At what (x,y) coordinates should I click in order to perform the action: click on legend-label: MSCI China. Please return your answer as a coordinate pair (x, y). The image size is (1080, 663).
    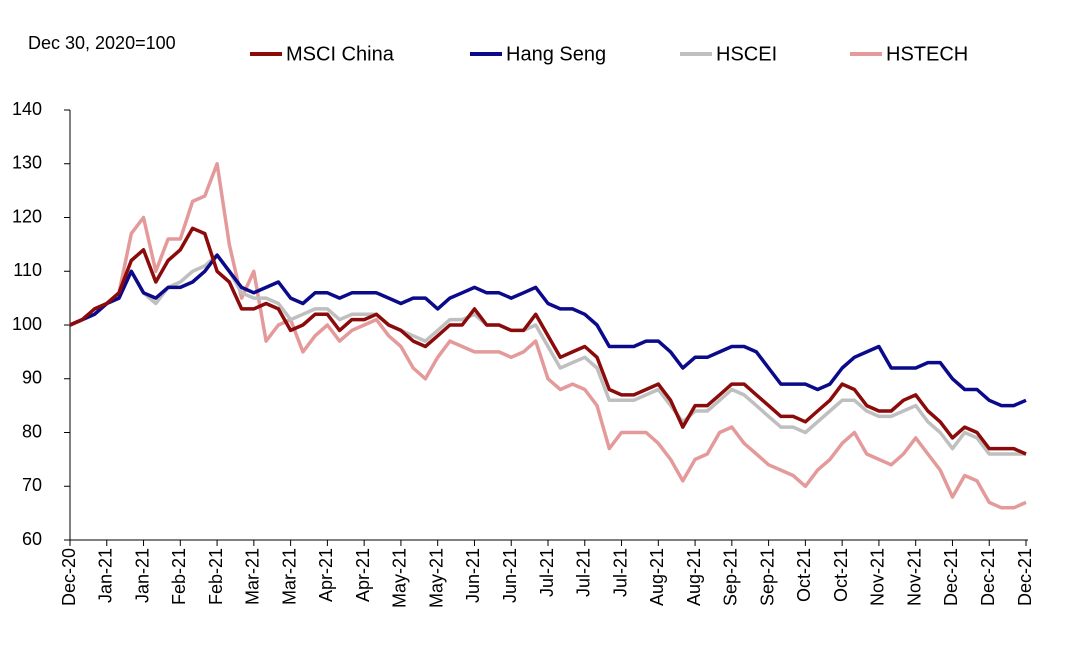
    Looking at the image, I should click on (340, 54).